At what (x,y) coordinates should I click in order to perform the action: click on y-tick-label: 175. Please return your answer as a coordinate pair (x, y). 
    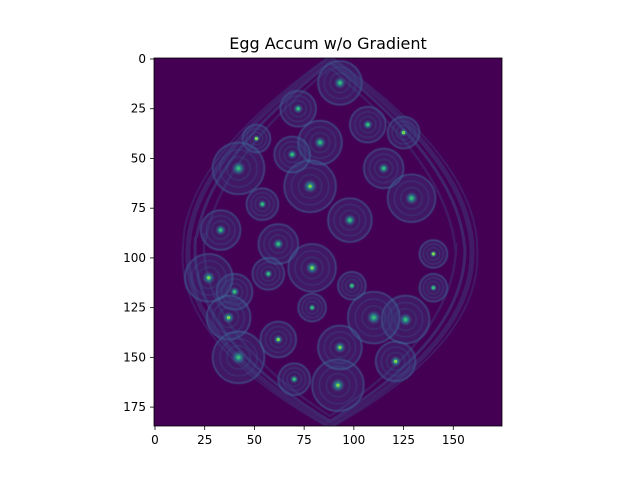
    Looking at the image, I should click on (134, 407).